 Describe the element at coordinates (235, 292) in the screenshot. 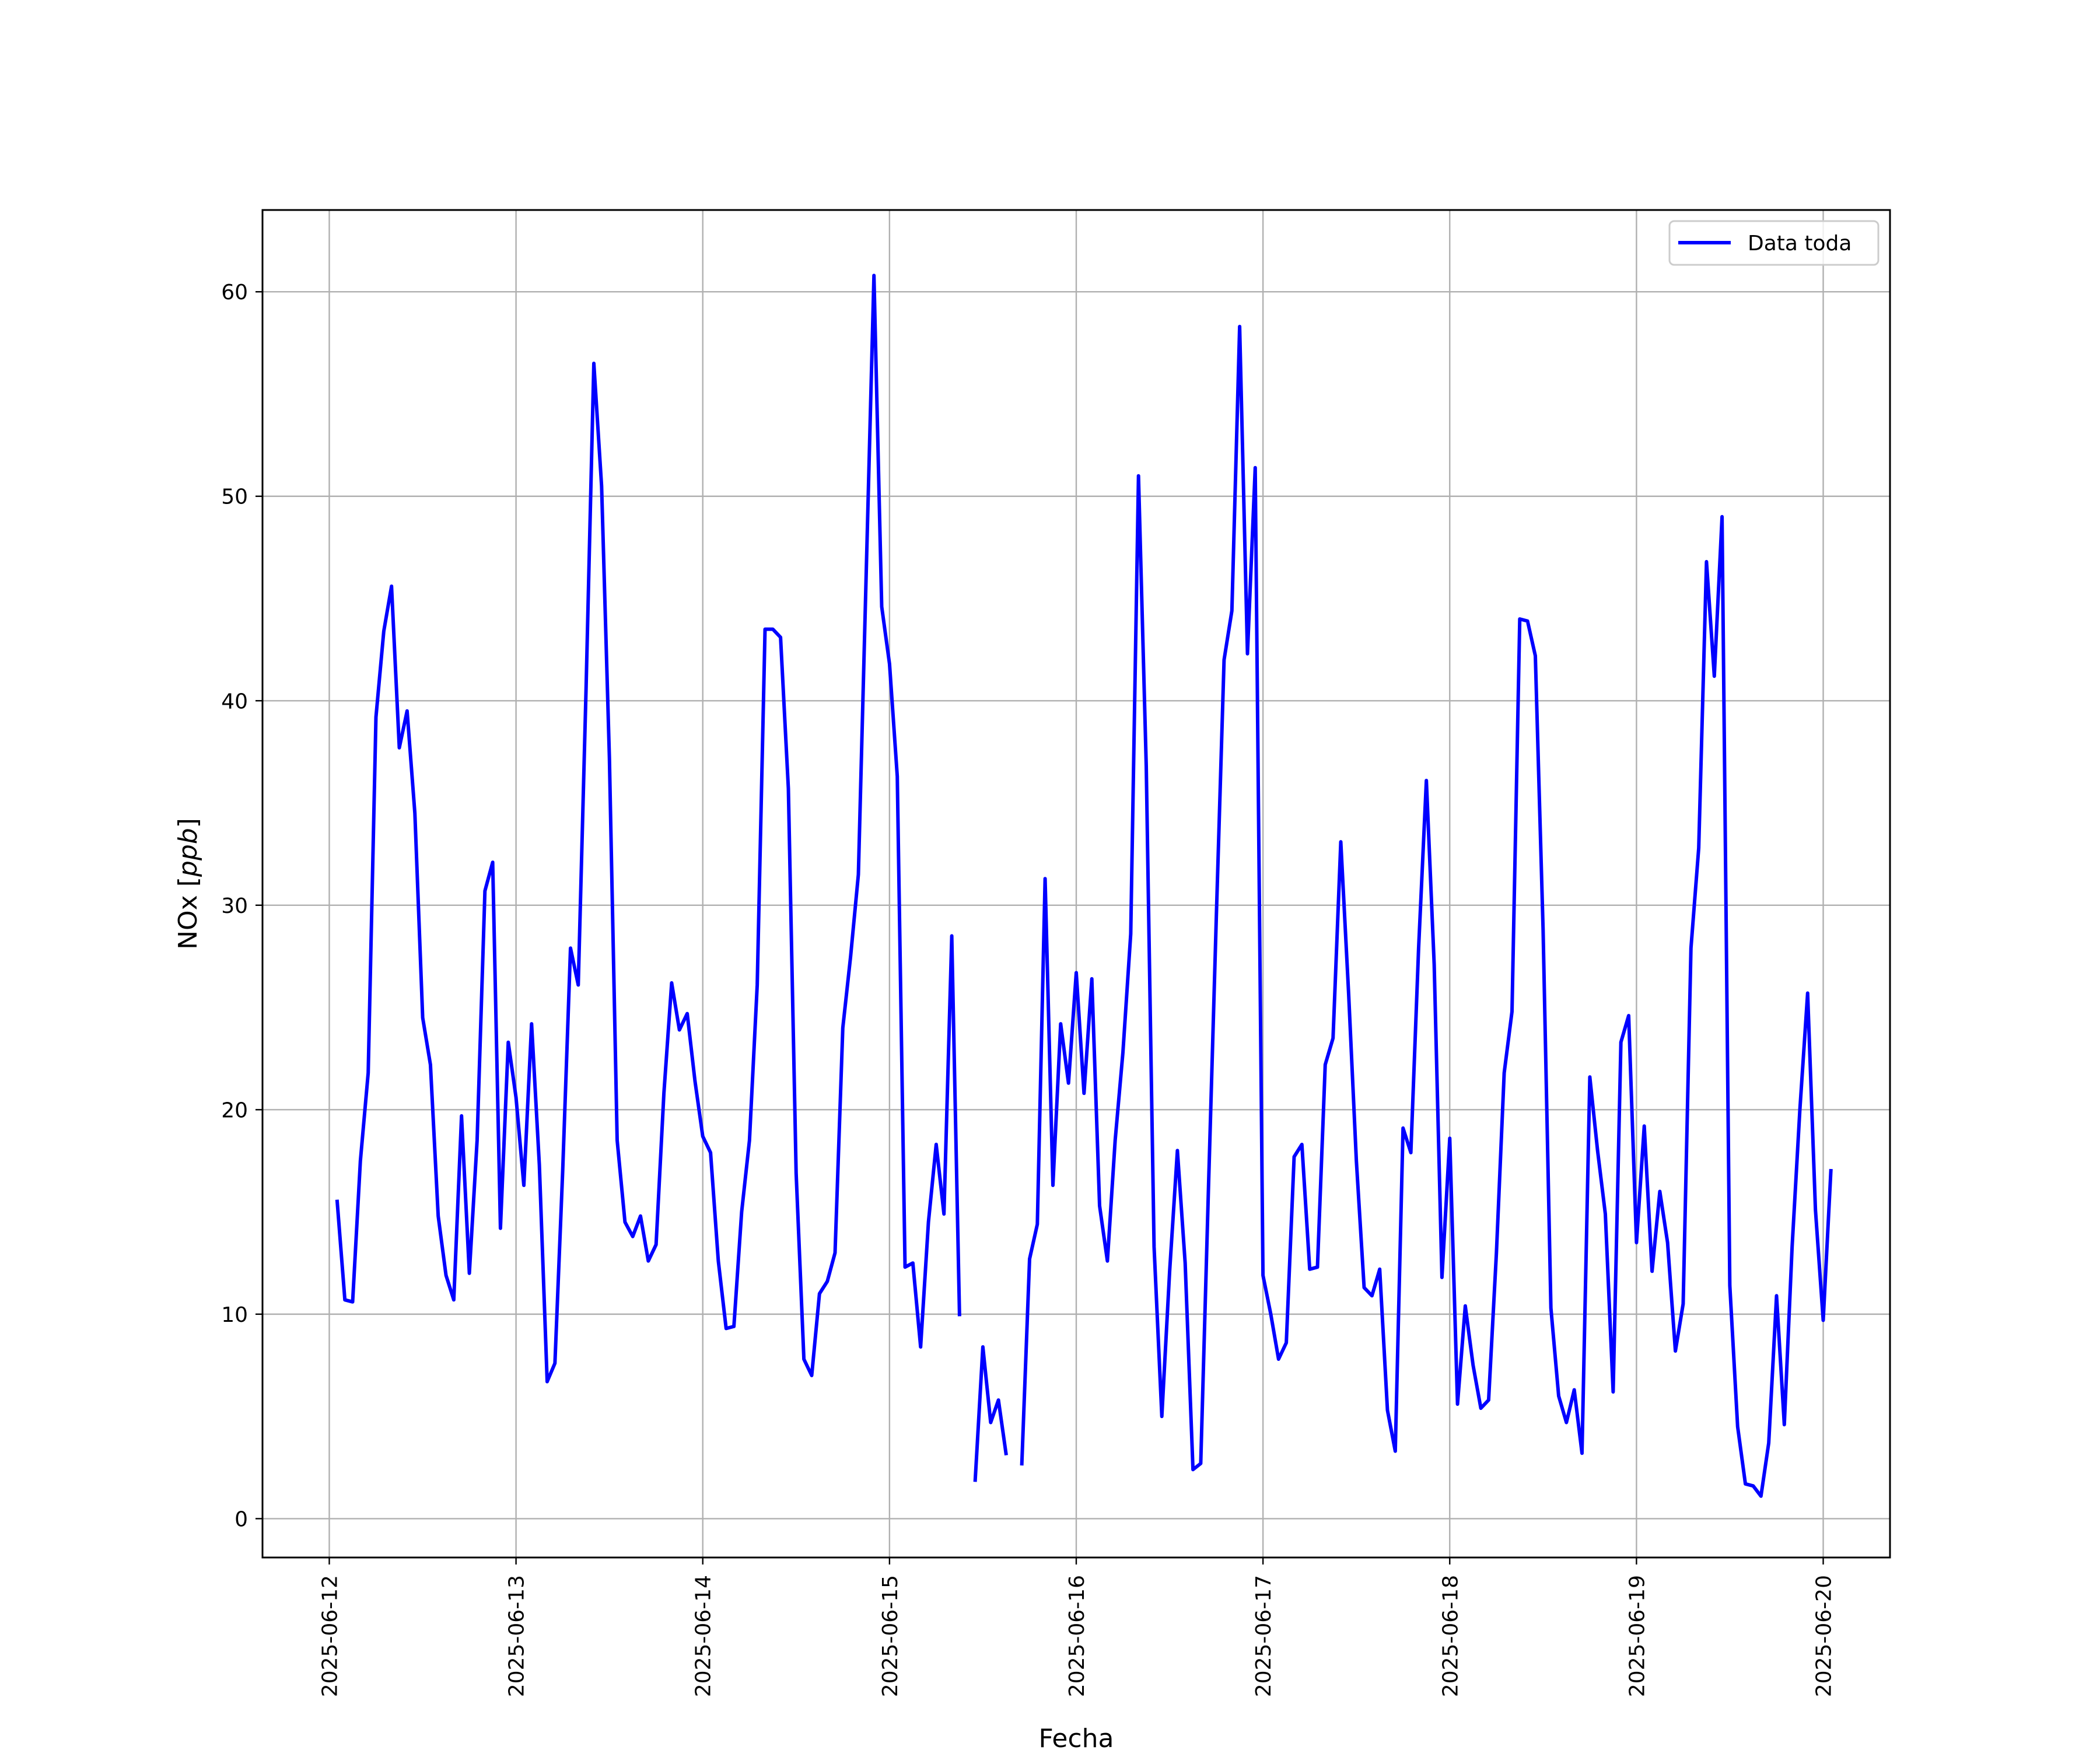

I see `y-tick-label: 60` at that location.